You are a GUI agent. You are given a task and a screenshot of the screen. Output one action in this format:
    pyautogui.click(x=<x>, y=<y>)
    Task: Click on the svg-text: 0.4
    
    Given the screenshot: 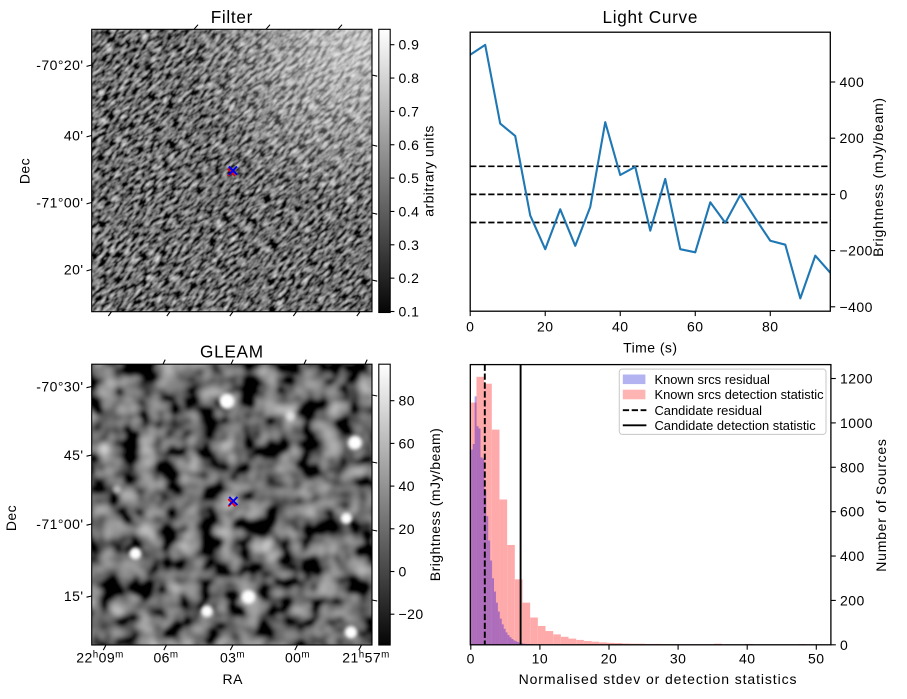 What is the action you would take?
    pyautogui.click(x=409, y=211)
    